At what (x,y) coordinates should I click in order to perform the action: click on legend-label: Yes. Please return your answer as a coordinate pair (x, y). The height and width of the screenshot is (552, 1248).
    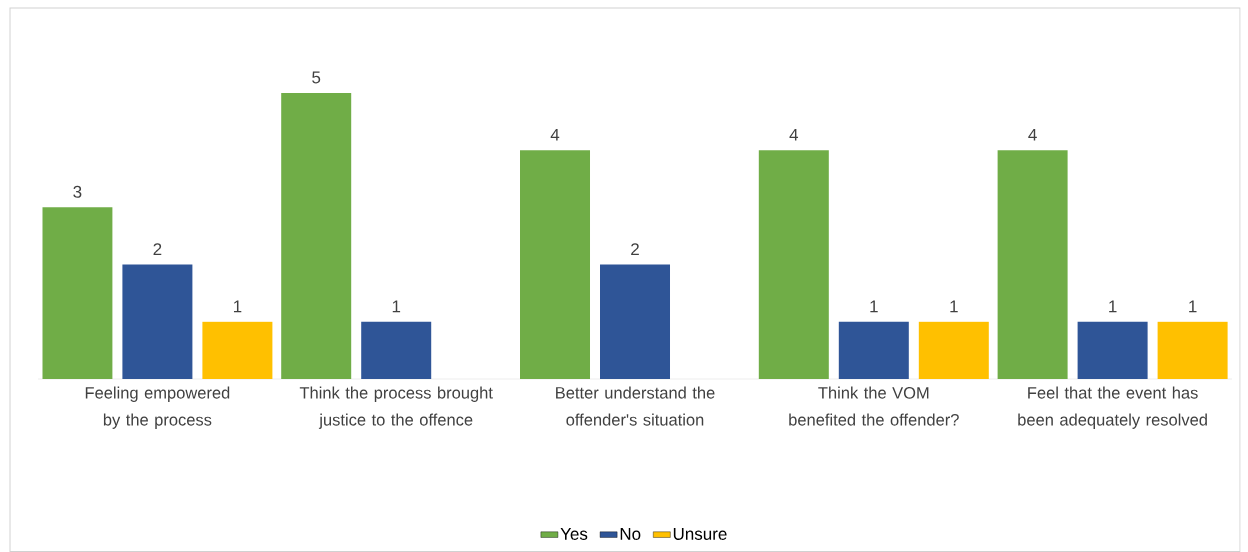
    Looking at the image, I should click on (574, 534).